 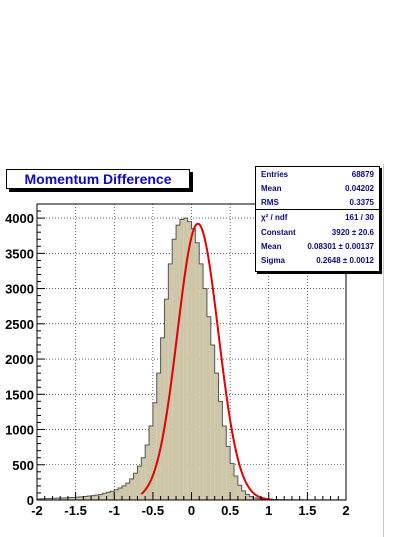 What do you see at coordinates (274, 217) in the screenshot?
I see `stat-label: χ² / ndf` at bounding box center [274, 217].